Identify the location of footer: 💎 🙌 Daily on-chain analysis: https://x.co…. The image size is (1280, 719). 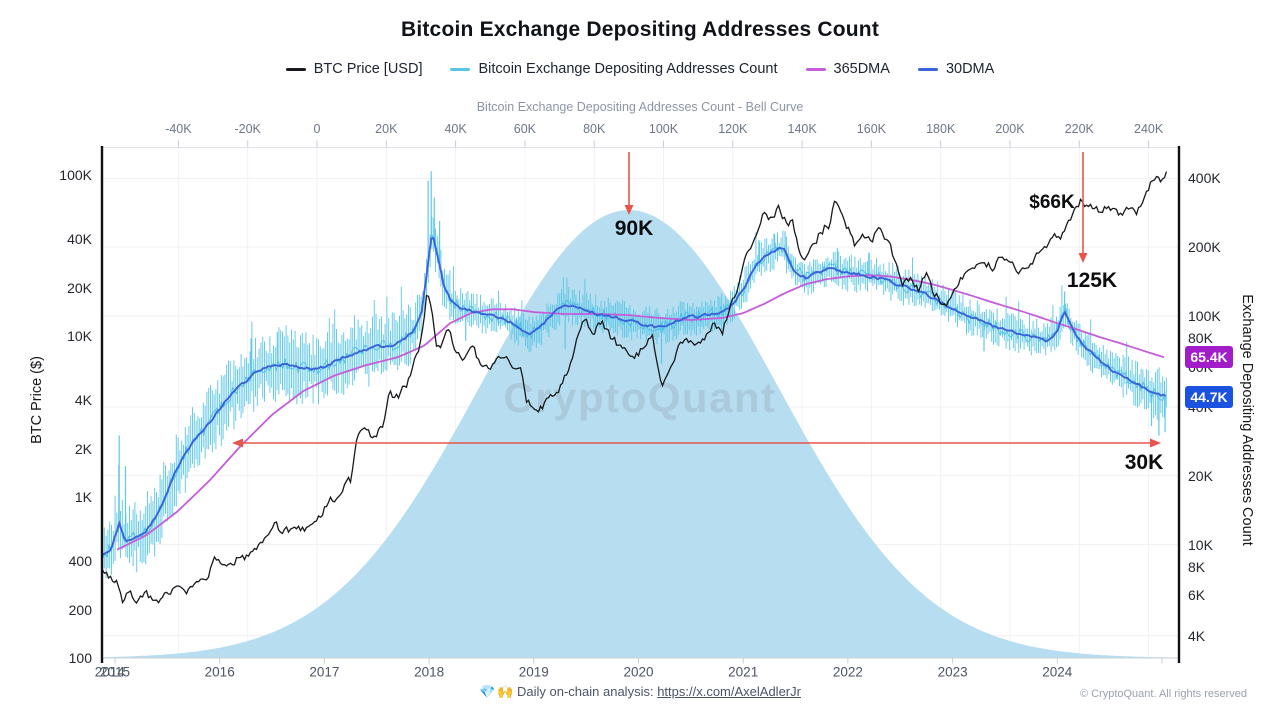
(640, 692).